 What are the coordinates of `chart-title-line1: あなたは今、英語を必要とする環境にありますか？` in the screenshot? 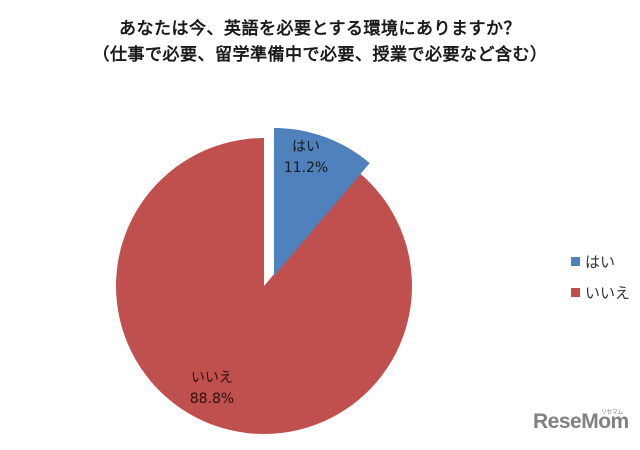 It's located at (320, 29).